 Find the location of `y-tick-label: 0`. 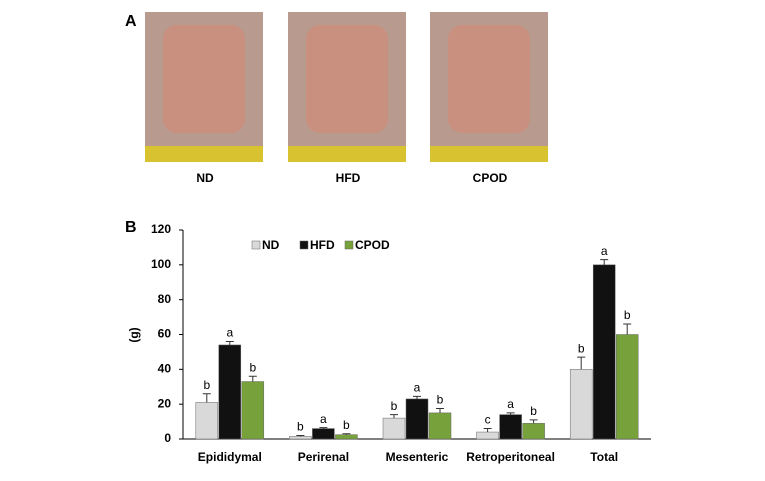

y-tick-label: 0 is located at coordinates (167, 438).